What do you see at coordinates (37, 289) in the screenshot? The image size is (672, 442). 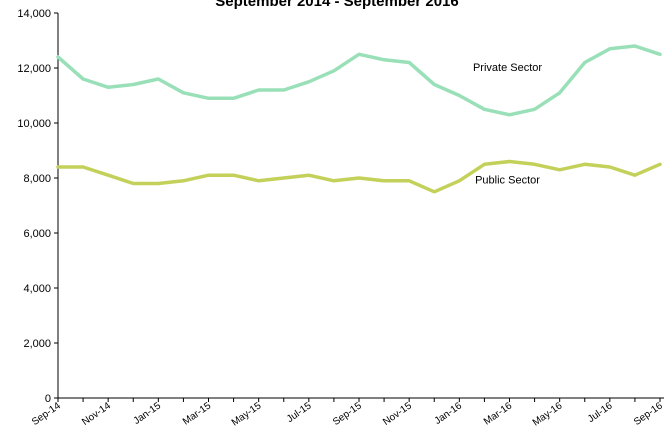 I see `y-tick-label: 4,000` at bounding box center [37, 289].